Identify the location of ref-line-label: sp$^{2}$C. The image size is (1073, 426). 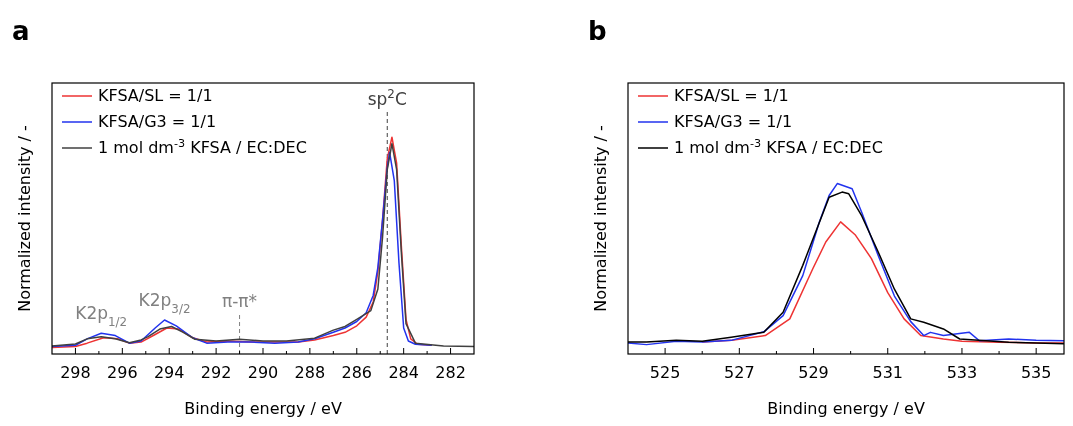
(387, 98).